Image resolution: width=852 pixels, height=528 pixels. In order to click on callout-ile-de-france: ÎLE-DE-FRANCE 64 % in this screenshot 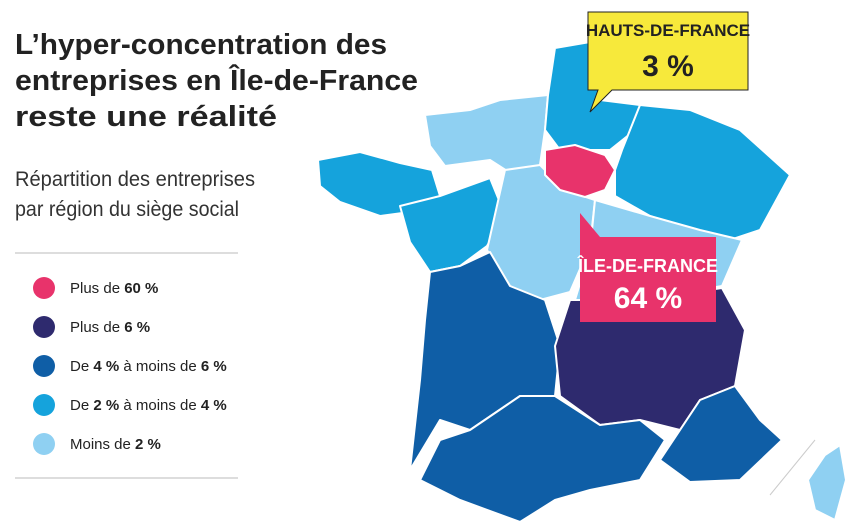, I will do `click(647, 267)`.